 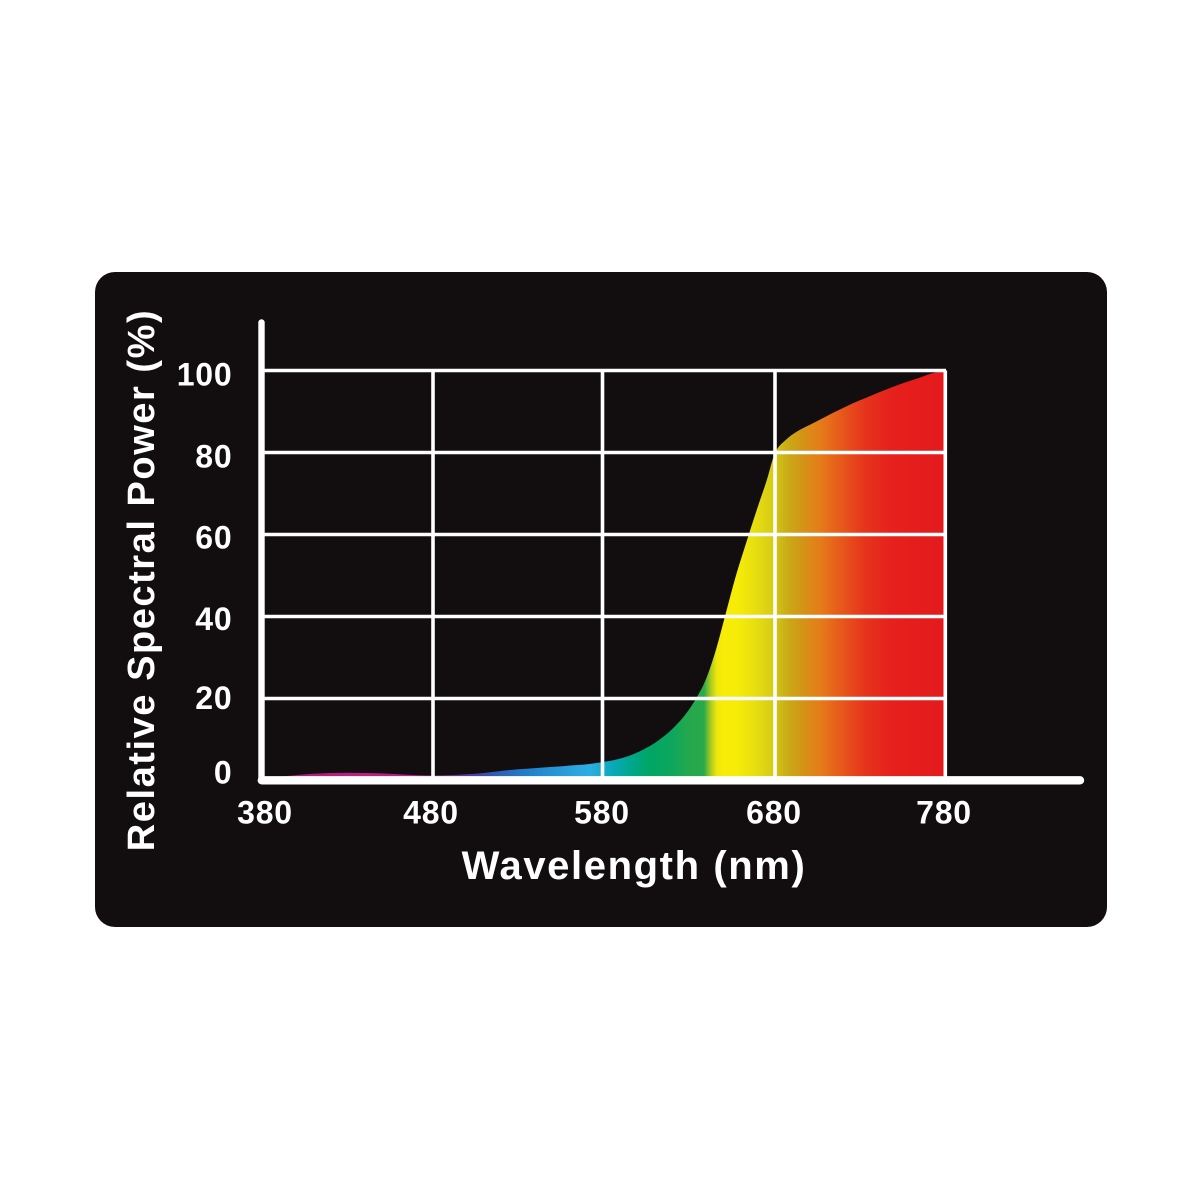 I want to click on svg-text: 380, so click(x=265, y=813).